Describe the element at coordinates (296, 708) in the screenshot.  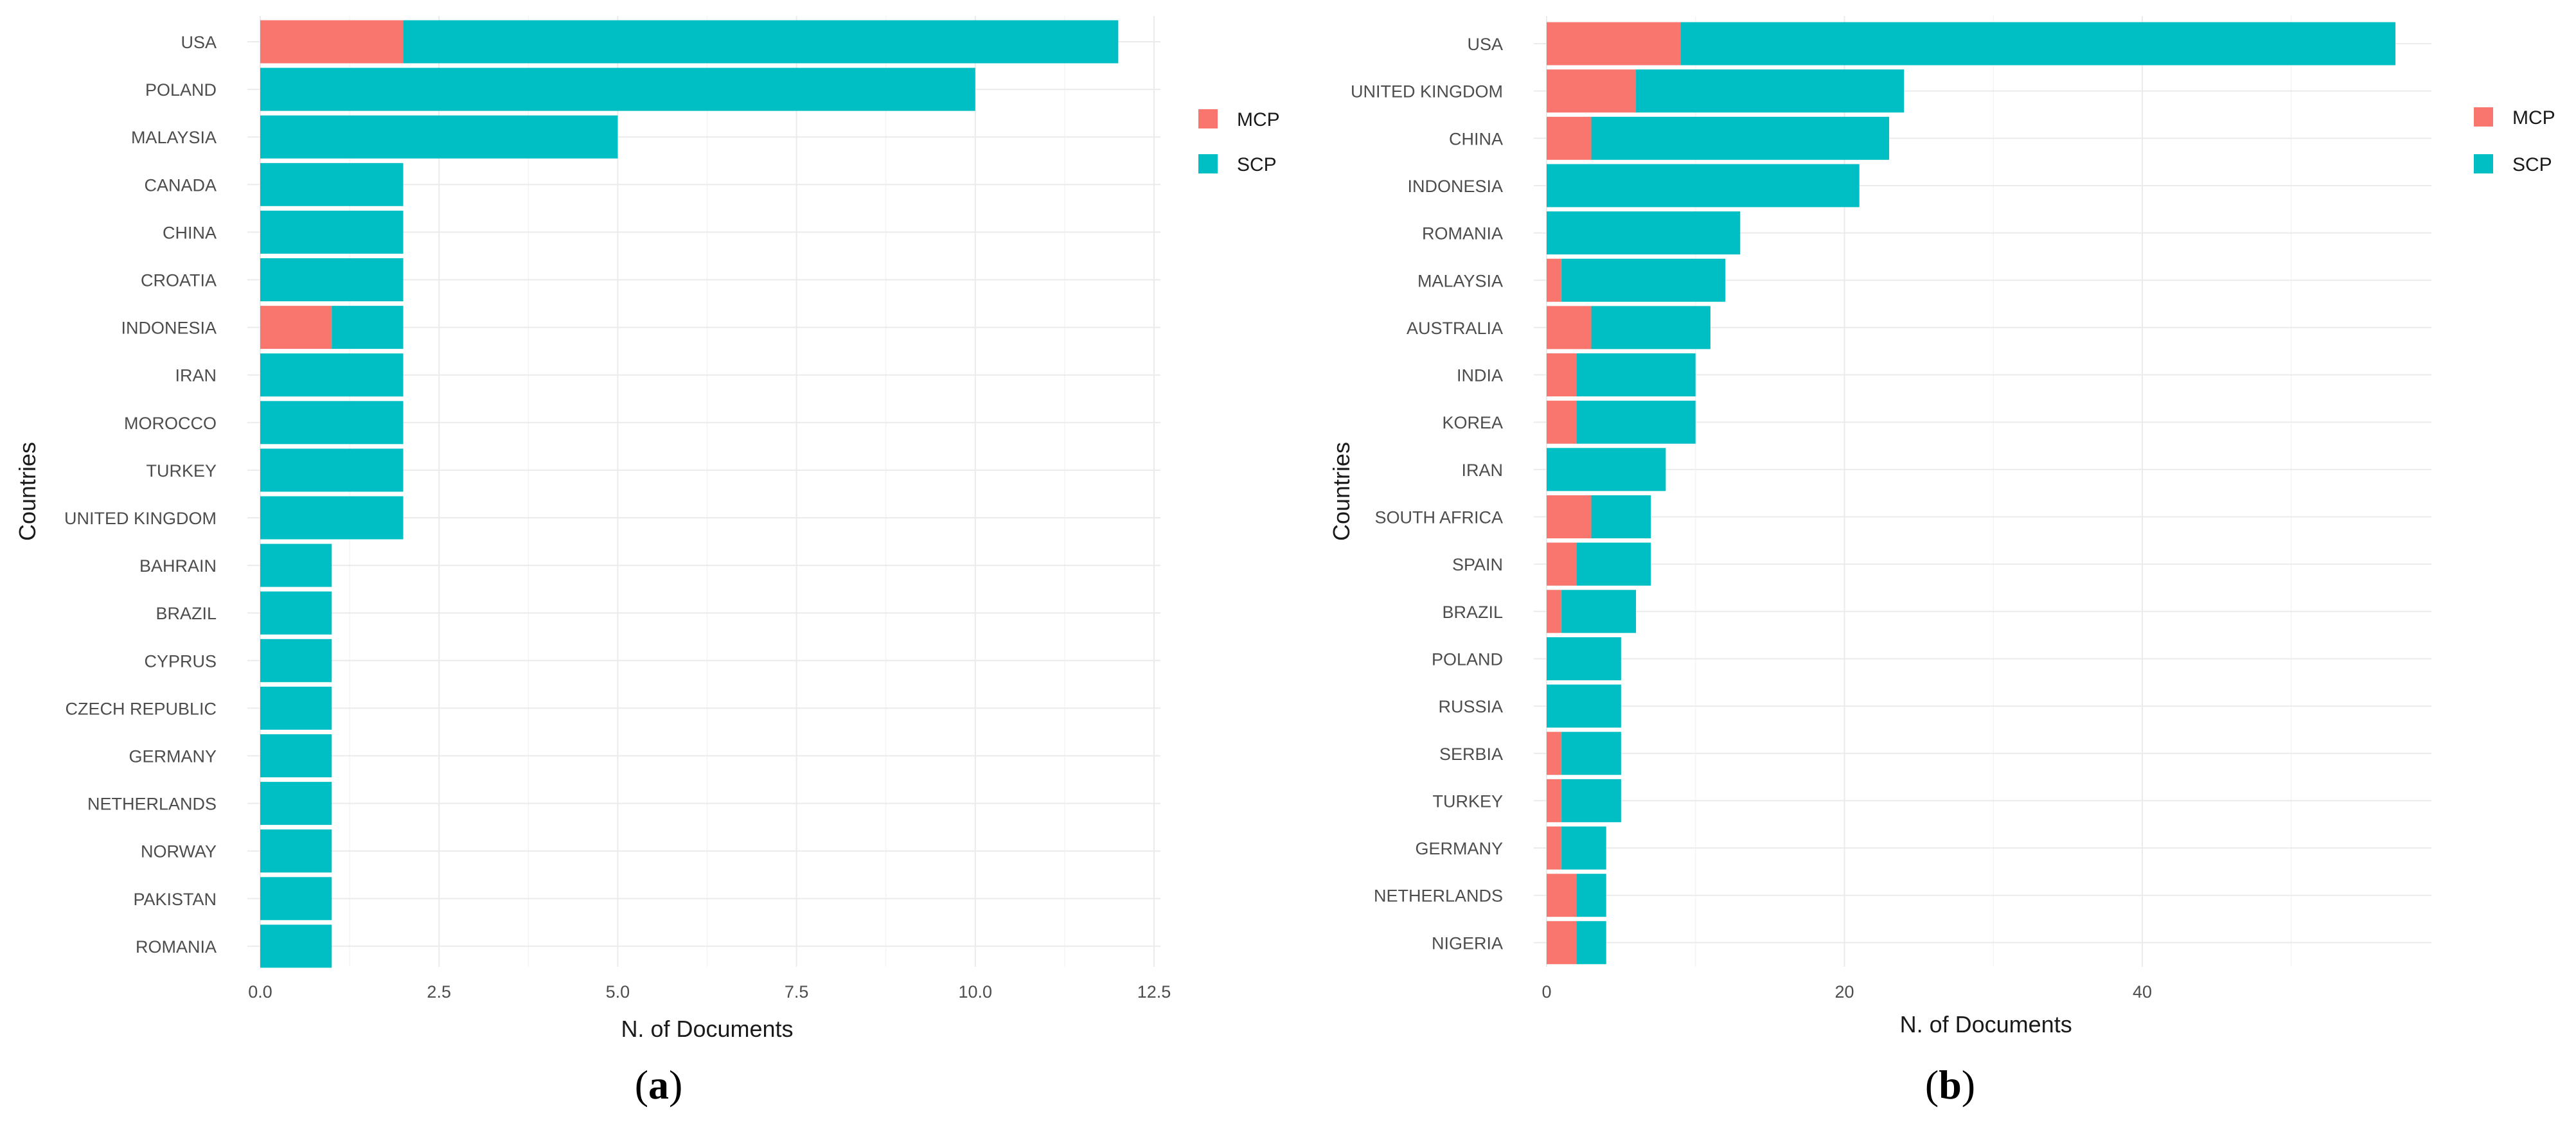
I see `bar-scp-czech-republic` at that location.